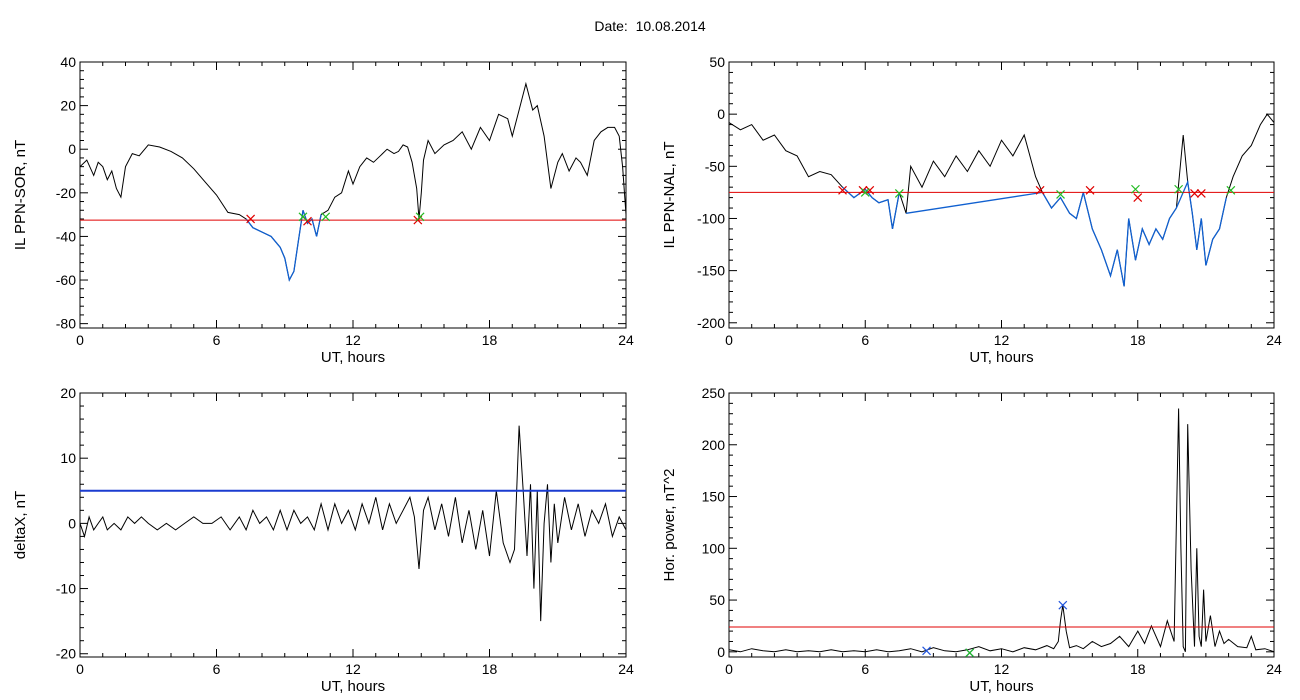 The height and width of the screenshot is (700, 1300). Describe the element at coordinates (669, 195) in the screenshot. I see `y-axis-label: IL PPN-NAL, nT` at that location.